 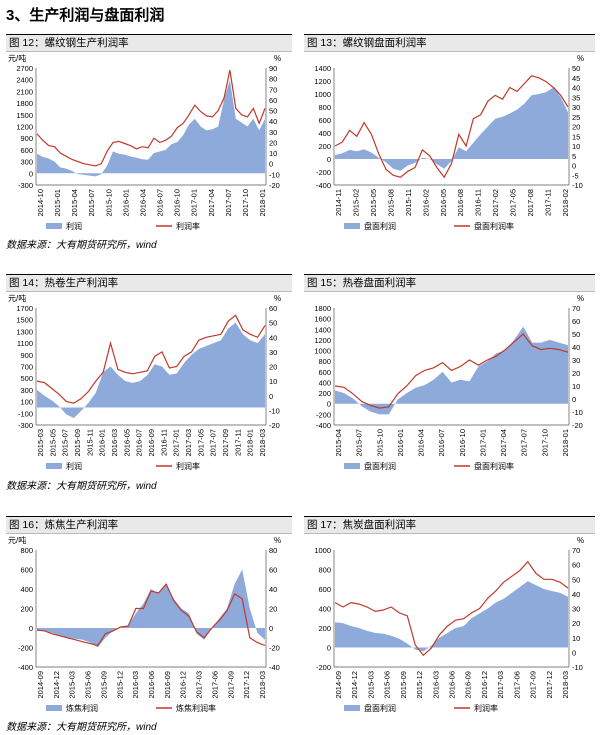 I want to click on x-tick-label: 2016-02, so click(x=425, y=203).